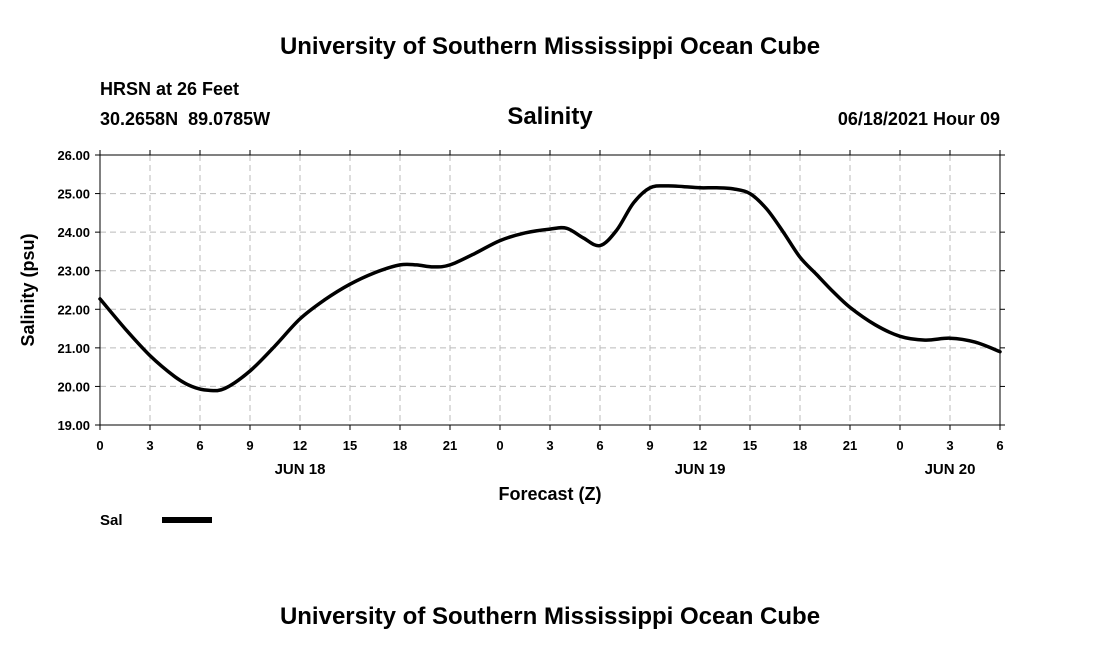  What do you see at coordinates (700, 469) in the screenshot?
I see `date-label: JUN 19` at bounding box center [700, 469].